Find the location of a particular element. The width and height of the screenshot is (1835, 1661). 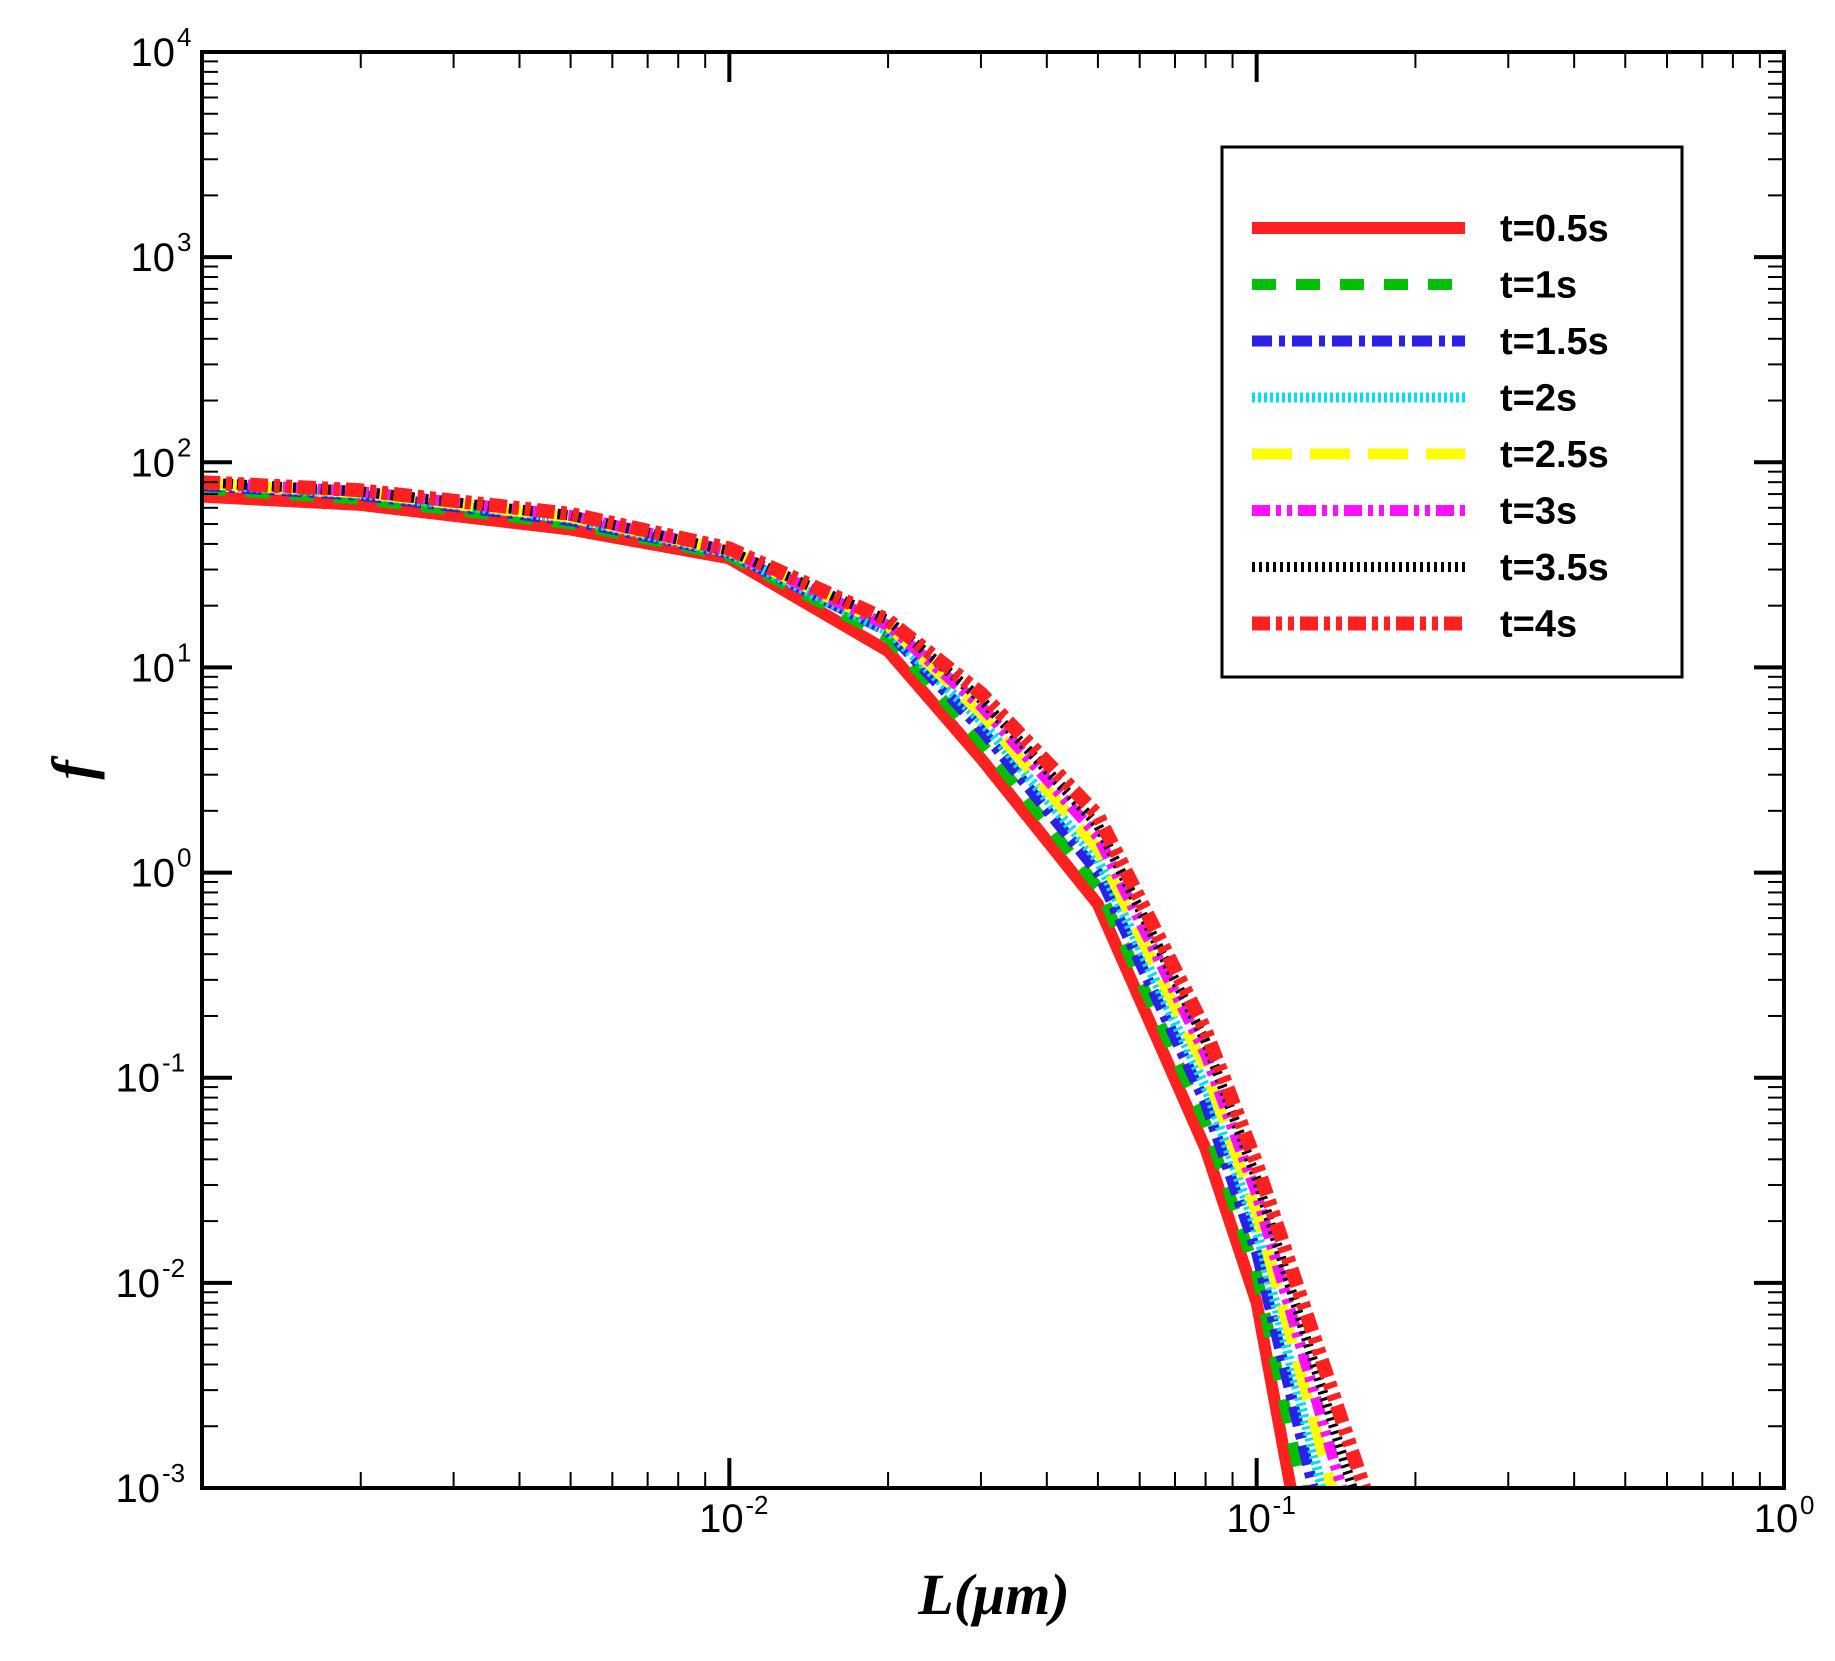

legend: t=0.5s t=1s t=1.5s t=2s t=2.5s t=3s t=3.5s t=4s is located at coordinates (1452, 412).